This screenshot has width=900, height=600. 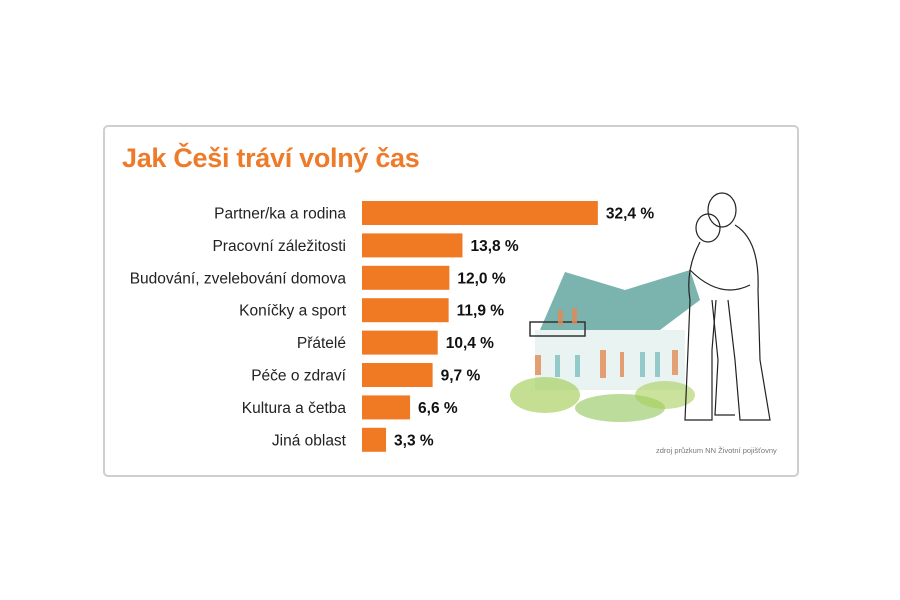 What do you see at coordinates (309, 440) in the screenshot?
I see `category-label: Jiná oblast` at bounding box center [309, 440].